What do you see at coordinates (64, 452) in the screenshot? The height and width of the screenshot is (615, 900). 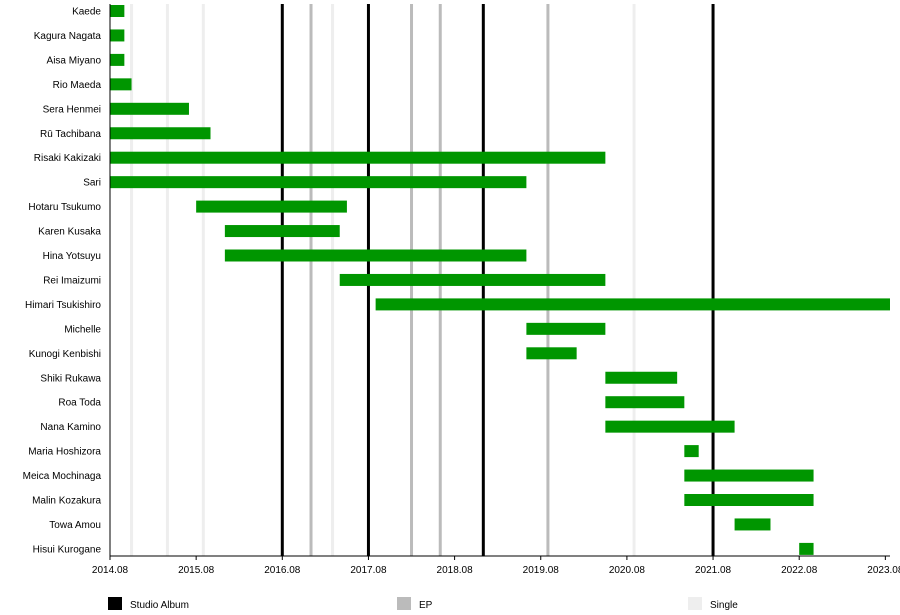 I see `member-name-label: Maria Hoshizora` at bounding box center [64, 452].